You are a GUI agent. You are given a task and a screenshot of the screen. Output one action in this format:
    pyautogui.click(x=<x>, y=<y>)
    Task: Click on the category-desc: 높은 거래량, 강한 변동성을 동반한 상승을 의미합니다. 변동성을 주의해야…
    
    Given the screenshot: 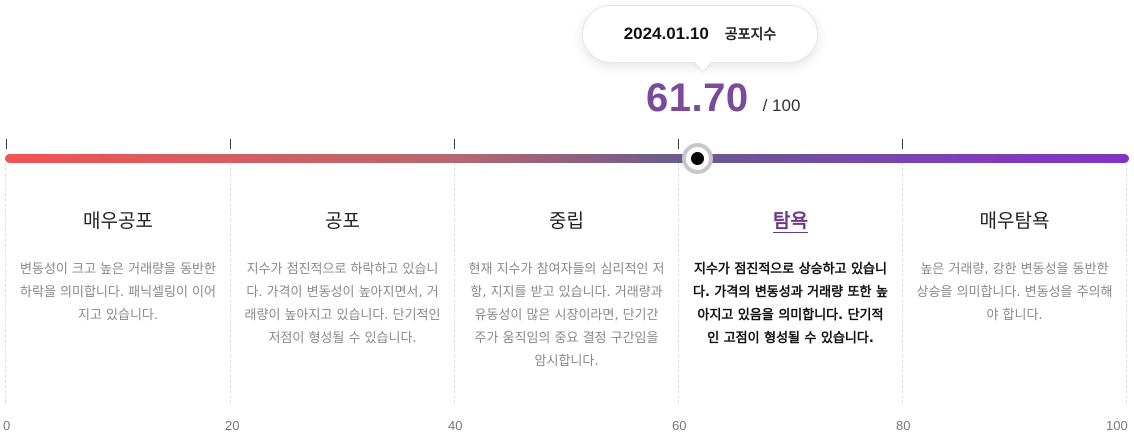 What is the action you would take?
    pyautogui.click(x=1014, y=292)
    